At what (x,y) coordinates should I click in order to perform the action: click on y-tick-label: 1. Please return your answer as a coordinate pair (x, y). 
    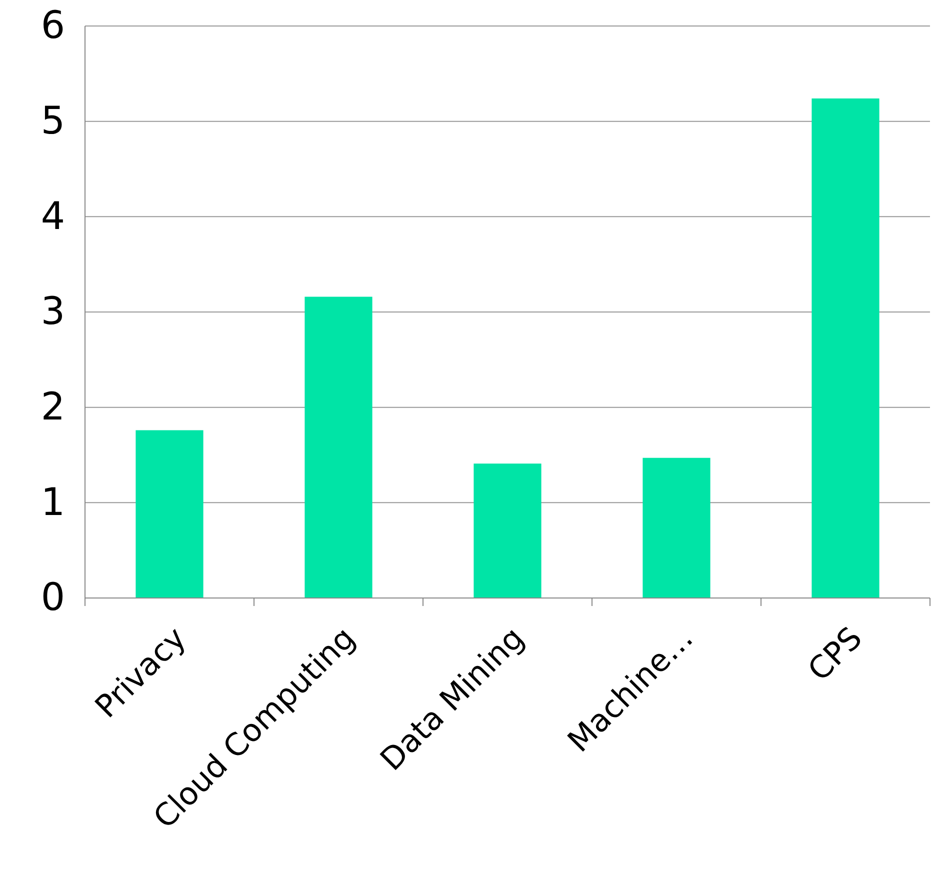
    Looking at the image, I should click on (52, 502).